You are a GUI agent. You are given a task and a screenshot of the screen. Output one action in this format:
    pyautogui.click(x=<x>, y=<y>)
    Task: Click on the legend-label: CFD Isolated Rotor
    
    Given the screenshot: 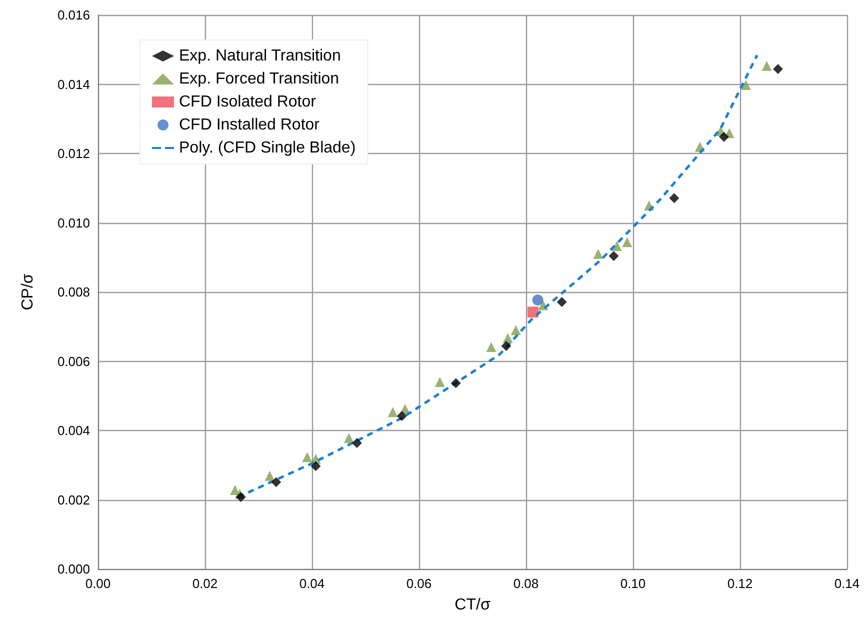 What is the action you would take?
    pyautogui.click(x=248, y=102)
    